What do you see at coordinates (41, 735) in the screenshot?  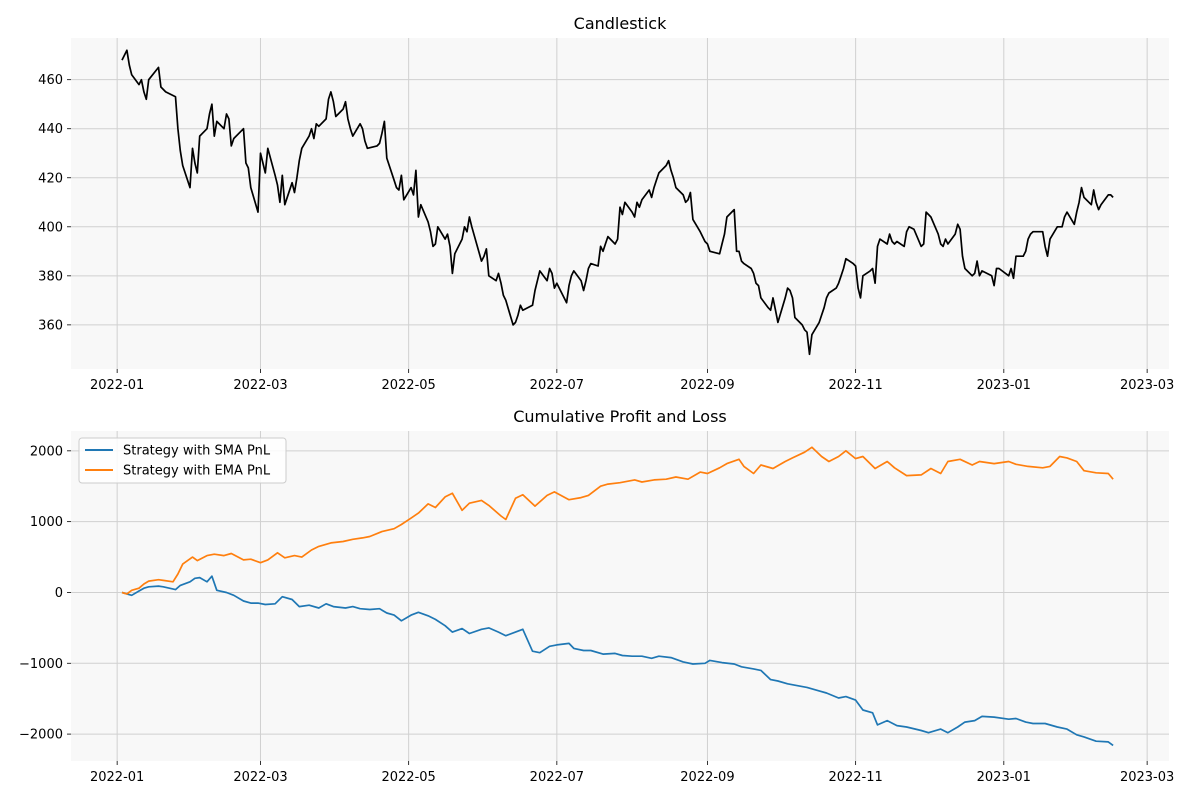 I see `pnl-y-tick-label: −2000` at bounding box center [41, 735].